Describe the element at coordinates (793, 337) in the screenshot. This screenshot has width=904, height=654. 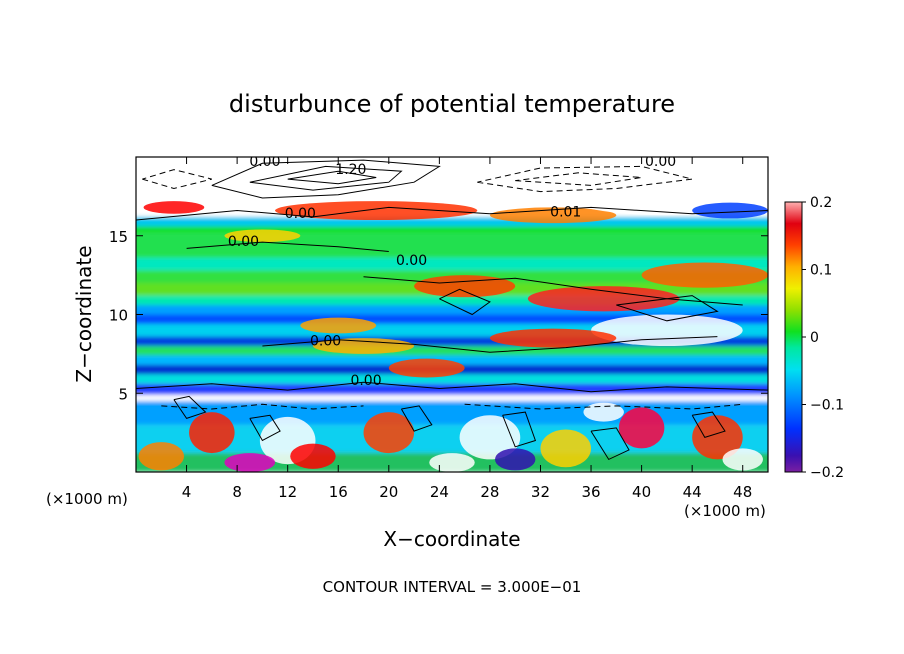
I see `colorbar-ramp` at that location.